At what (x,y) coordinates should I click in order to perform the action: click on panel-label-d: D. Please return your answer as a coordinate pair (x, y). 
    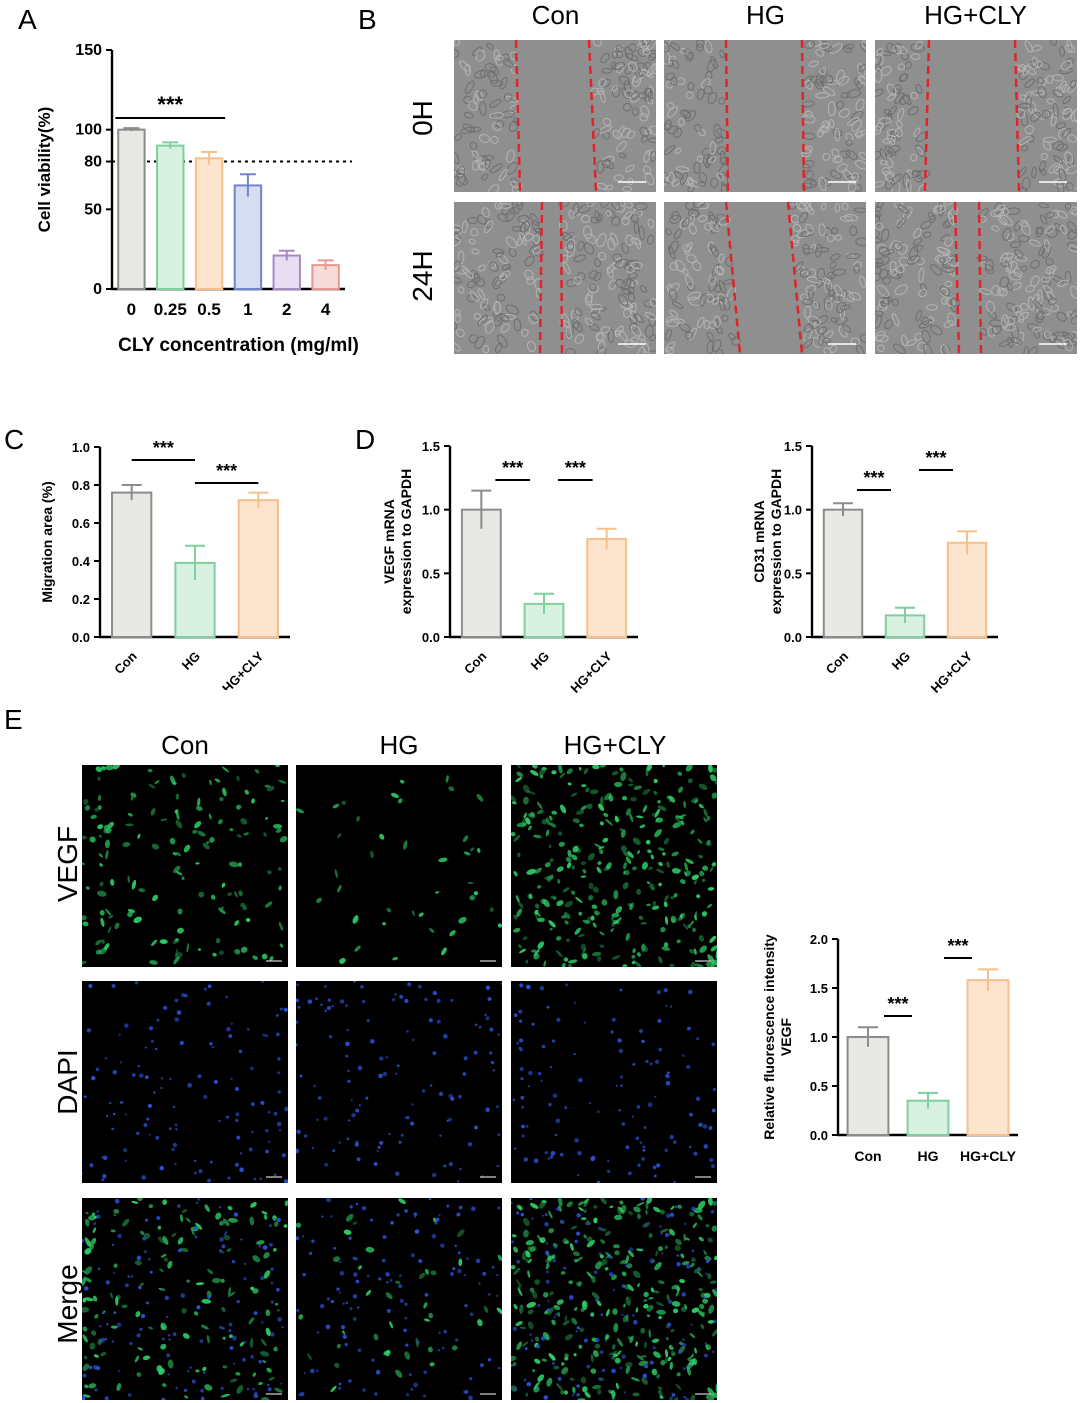
    Looking at the image, I should click on (365, 439).